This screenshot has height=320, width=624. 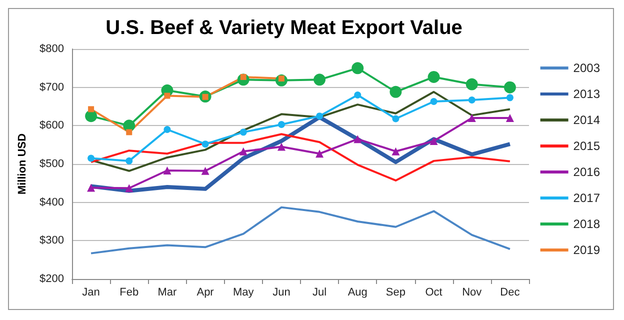 I want to click on y-tick-label: $500, so click(x=52, y=164).